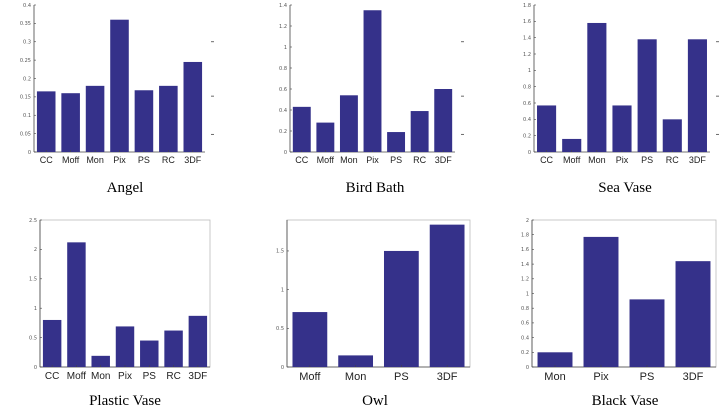 The image size is (724, 419). Describe the element at coordinates (525, 309) in the screenshot. I see `y-tick-label: 0.8` at that location.